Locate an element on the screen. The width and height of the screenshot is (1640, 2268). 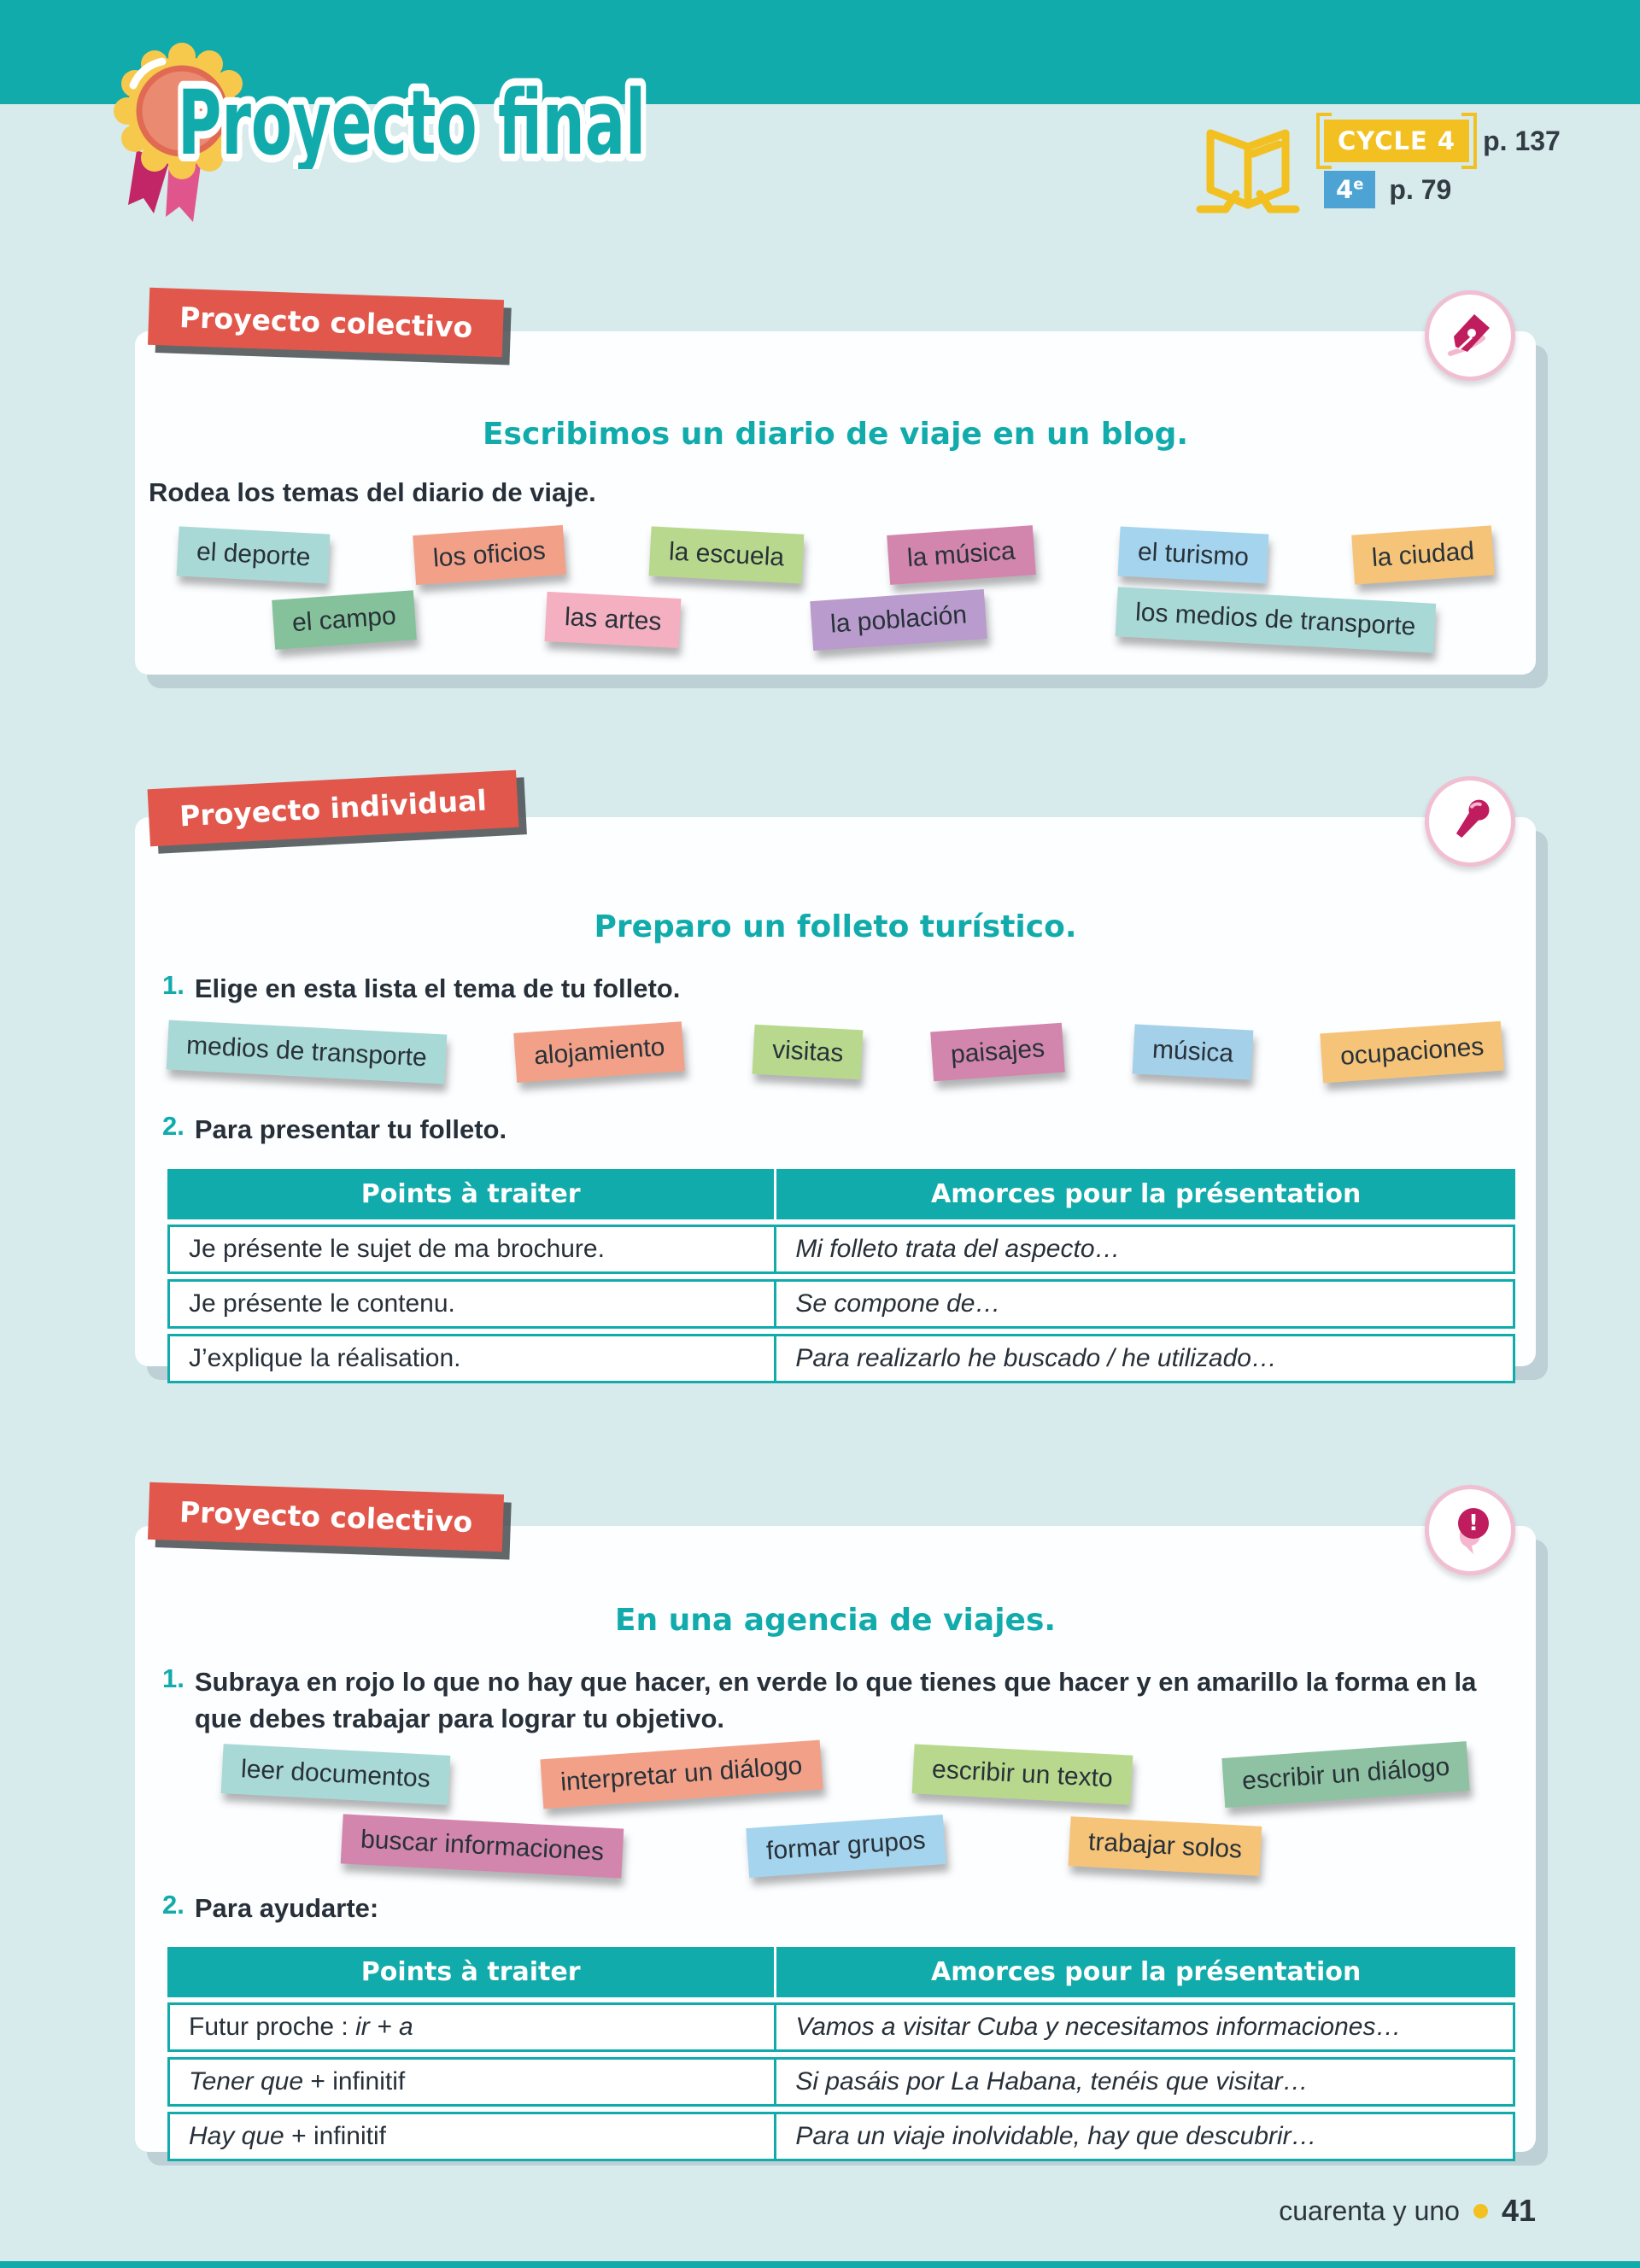
card-label: Proyecto individual is located at coordinates (333, 808).